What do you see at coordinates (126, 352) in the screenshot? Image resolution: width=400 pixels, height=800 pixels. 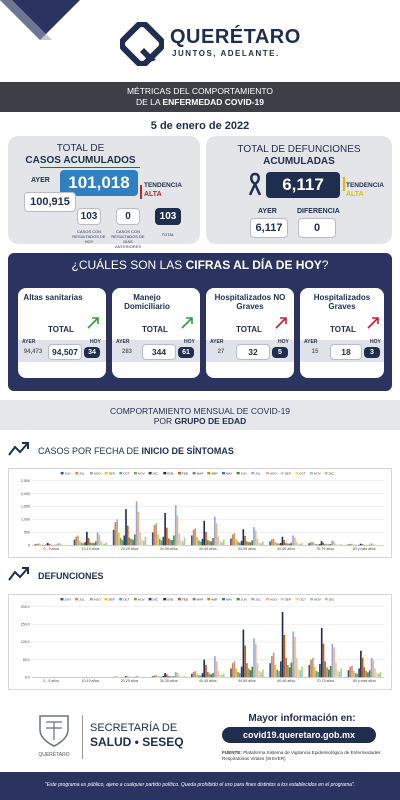 I see `card-manejo-ayer: 283` at bounding box center [126, 352].